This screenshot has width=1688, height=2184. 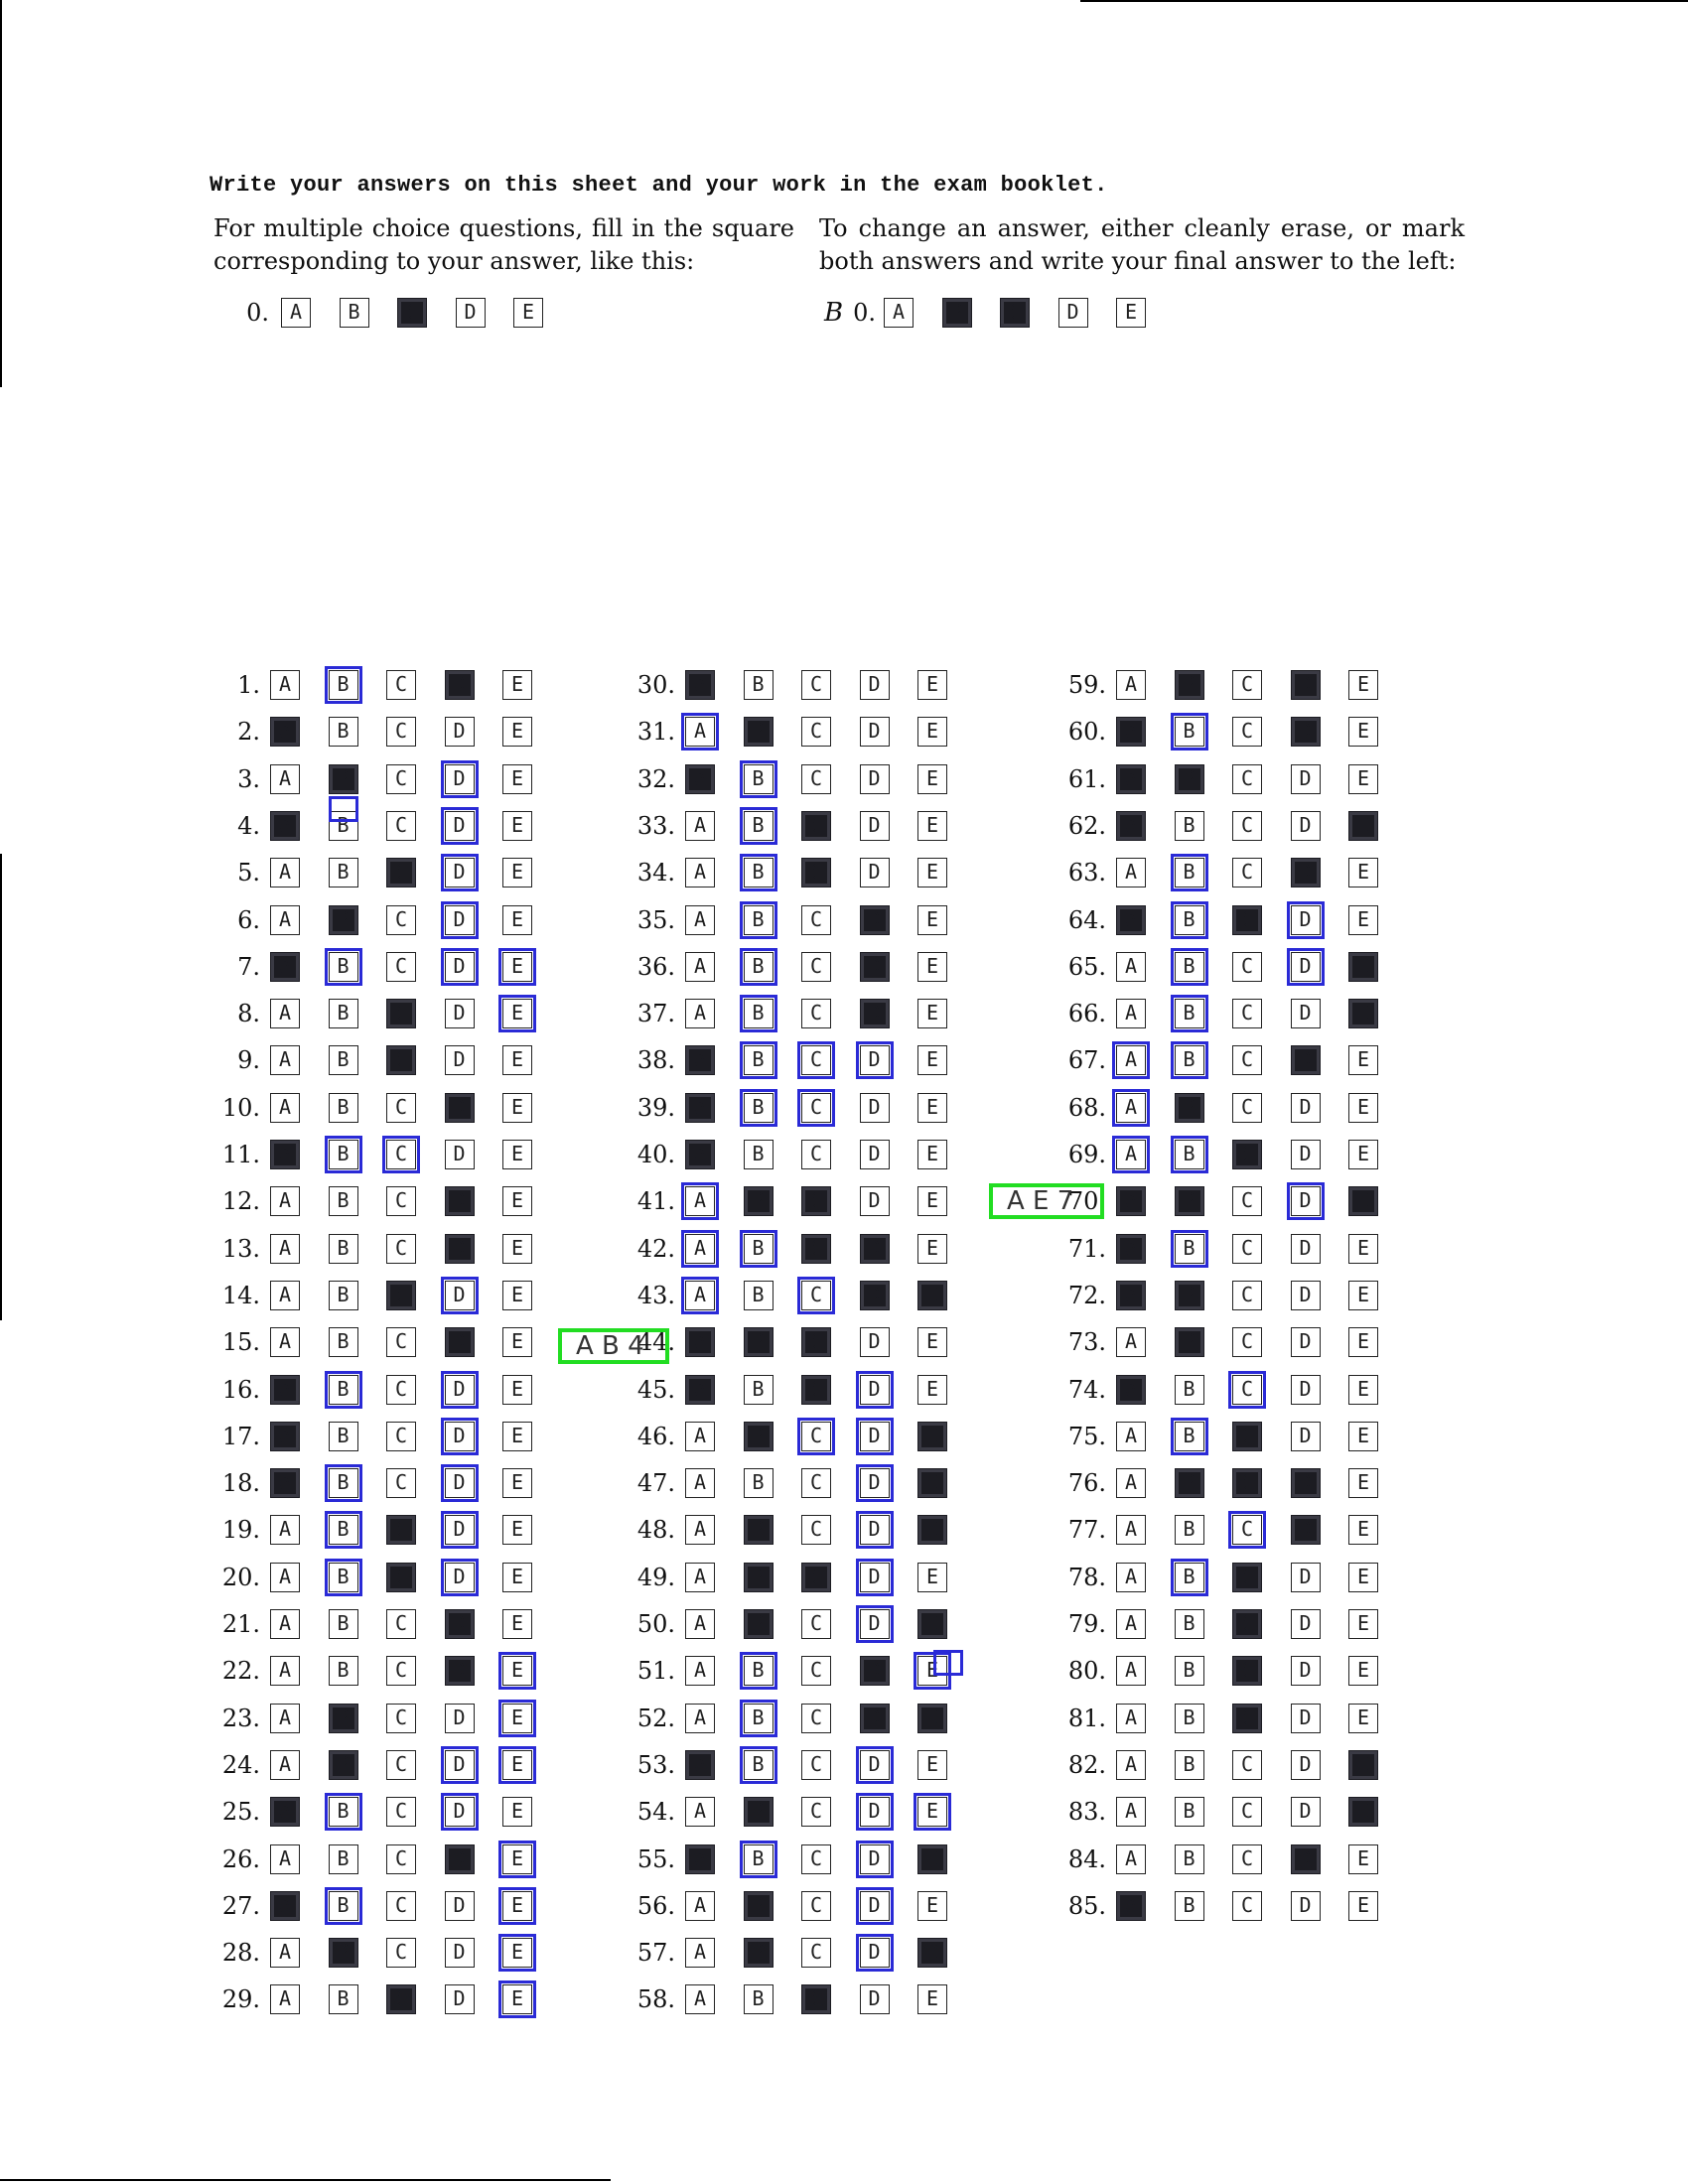 What do you see at coordinates (1131, 313) in the screenshot?
I see `example-choice-e: E` at bounding box center [1131, 313].